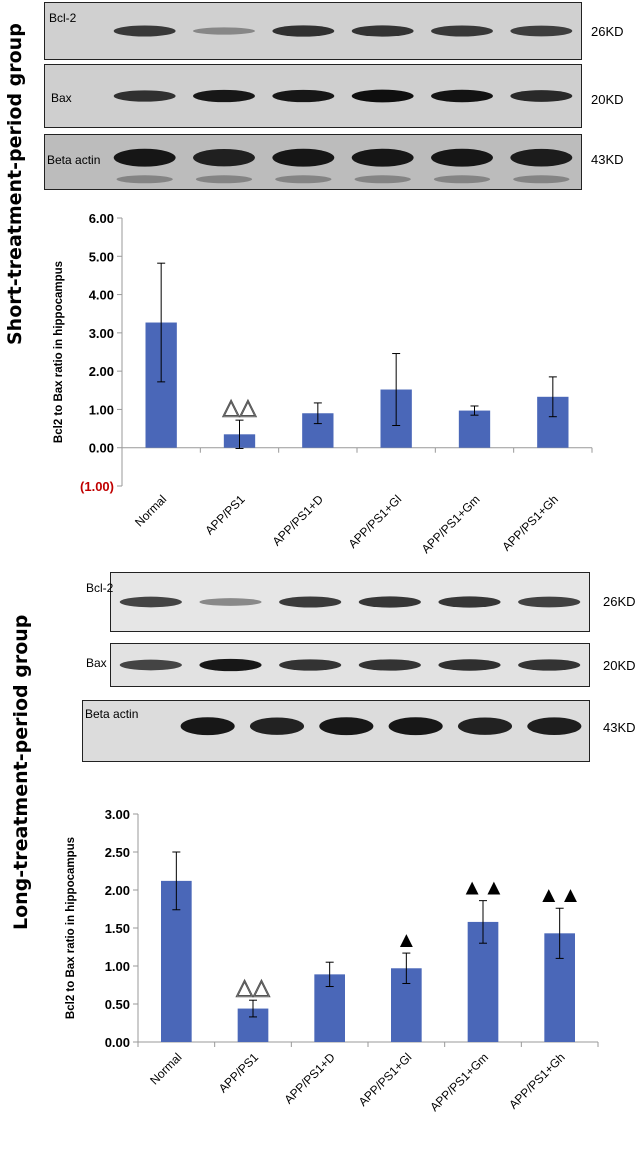 This screenshot has width=644, height=1157. I want to click on blot-bax-long-bands, so click(350, 665).